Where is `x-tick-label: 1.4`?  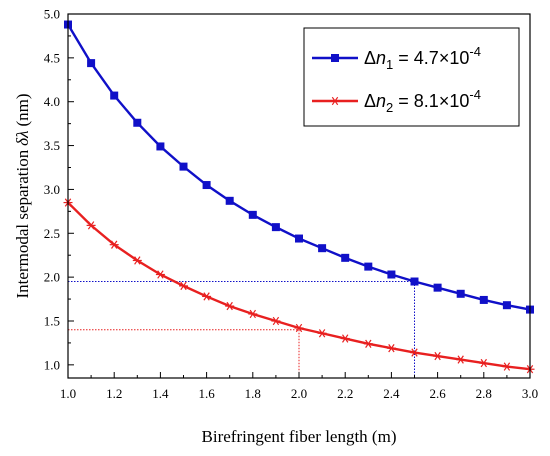 x-tick-label: 1.4 is located at coordinates (160, 393).